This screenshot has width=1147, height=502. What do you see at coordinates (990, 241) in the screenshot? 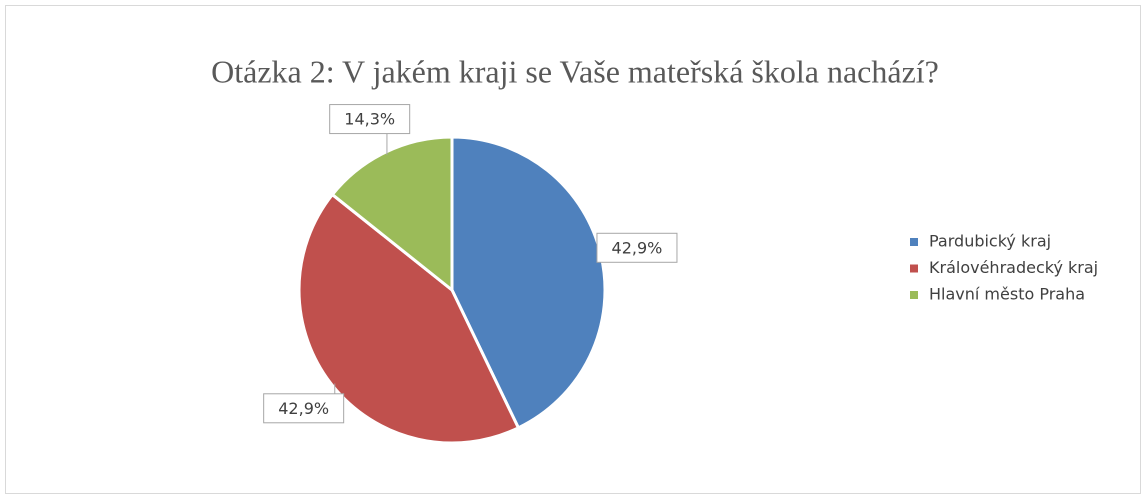
I see `legend-label: Pardubický kraj` at bounding box center [990, 241].